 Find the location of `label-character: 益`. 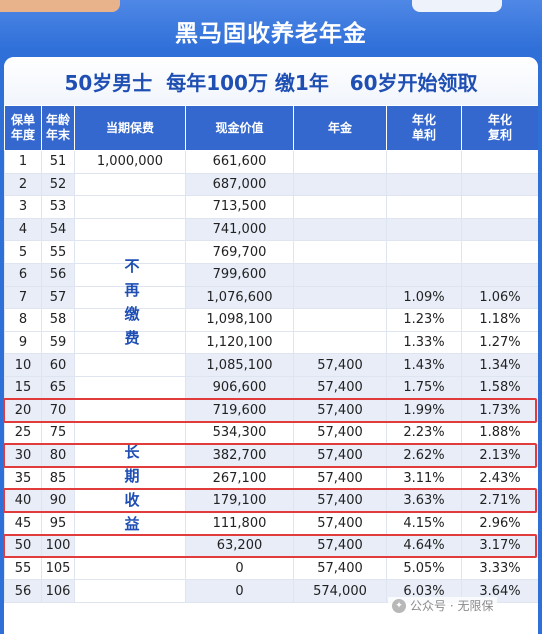

label-character: 益 is located at coordinates (132, 524).